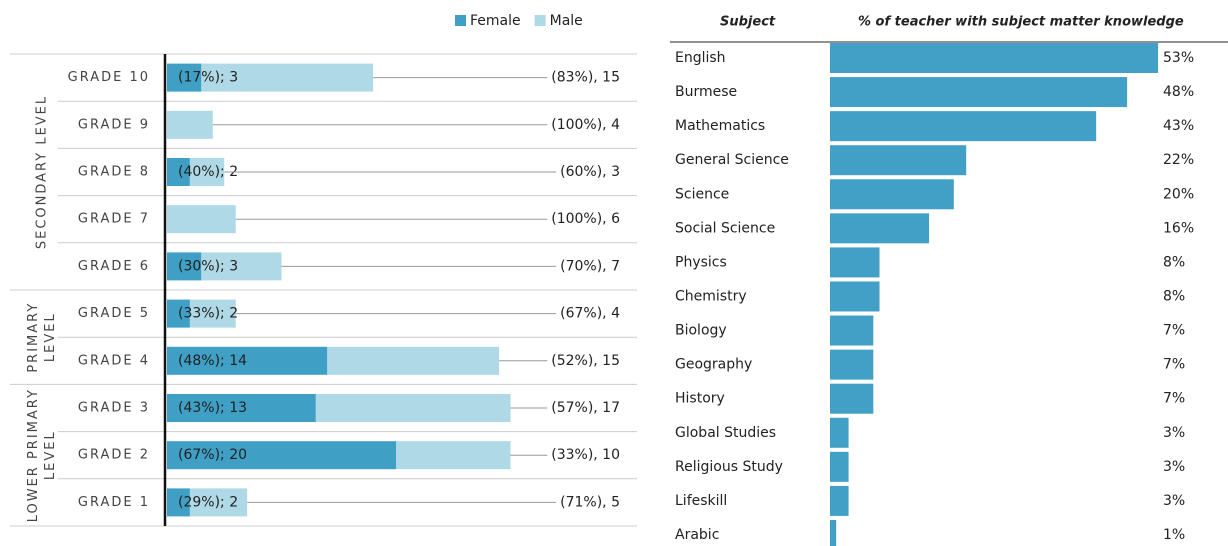 The width and height of the screenshot is (1228, 546). What do you see at coordinates (114, 124) in the screenshot?
I see `grade-label: GRADE 9` at bounding box center [114, 124].